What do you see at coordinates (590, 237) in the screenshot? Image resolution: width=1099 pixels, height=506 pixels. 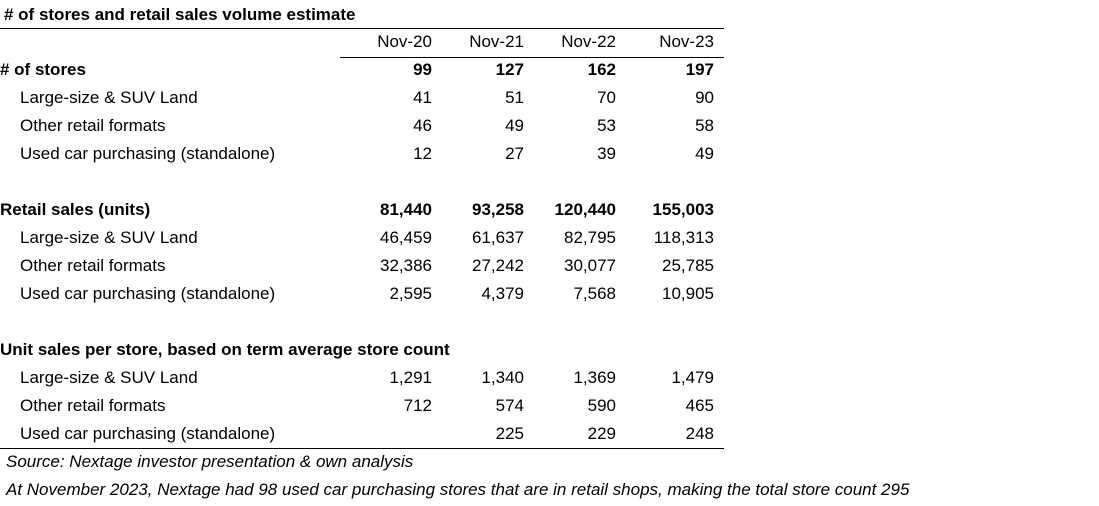 I see `table-cell: 82,795` at bounding box center [590, 237].